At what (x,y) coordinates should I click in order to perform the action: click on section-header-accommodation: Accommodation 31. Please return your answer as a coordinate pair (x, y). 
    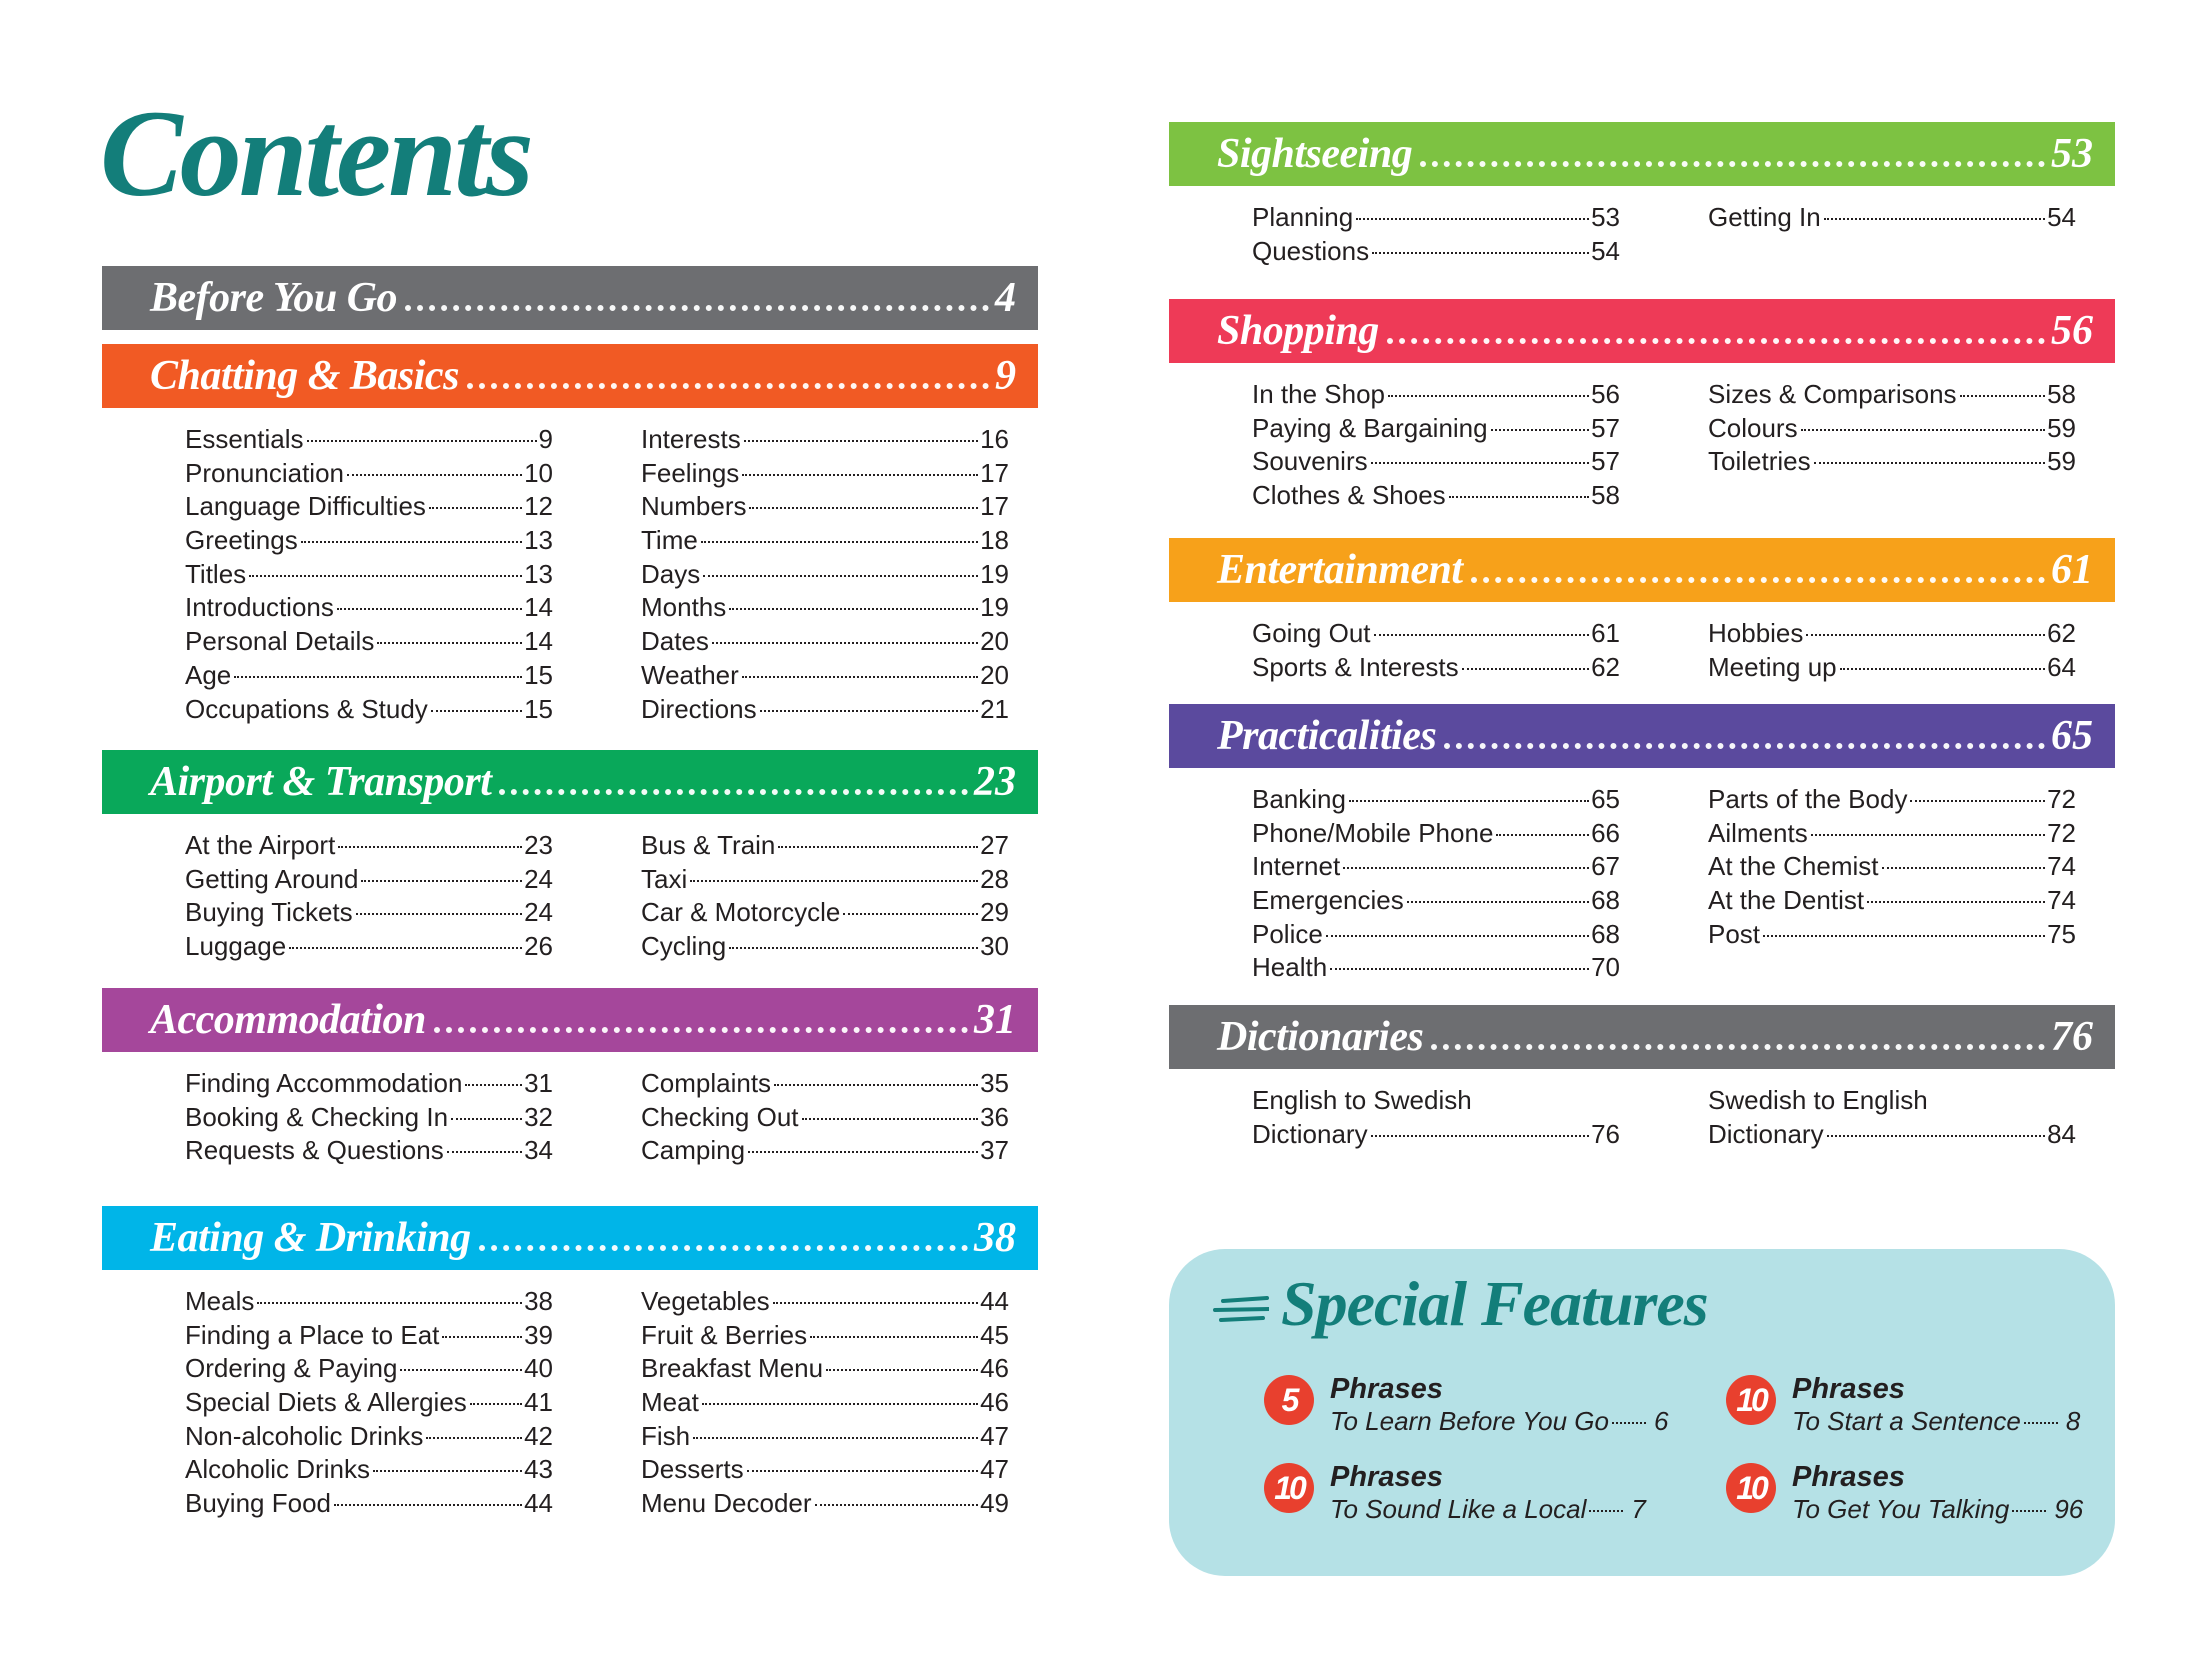
    Looking at the image, I should click on (570, 1020).